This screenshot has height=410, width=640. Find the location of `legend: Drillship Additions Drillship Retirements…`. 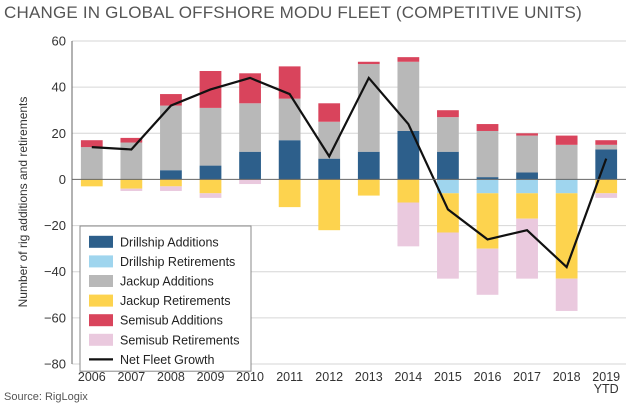

legend: Drillship Additions Drillship Retirements… is located at coordinates (165, 298).